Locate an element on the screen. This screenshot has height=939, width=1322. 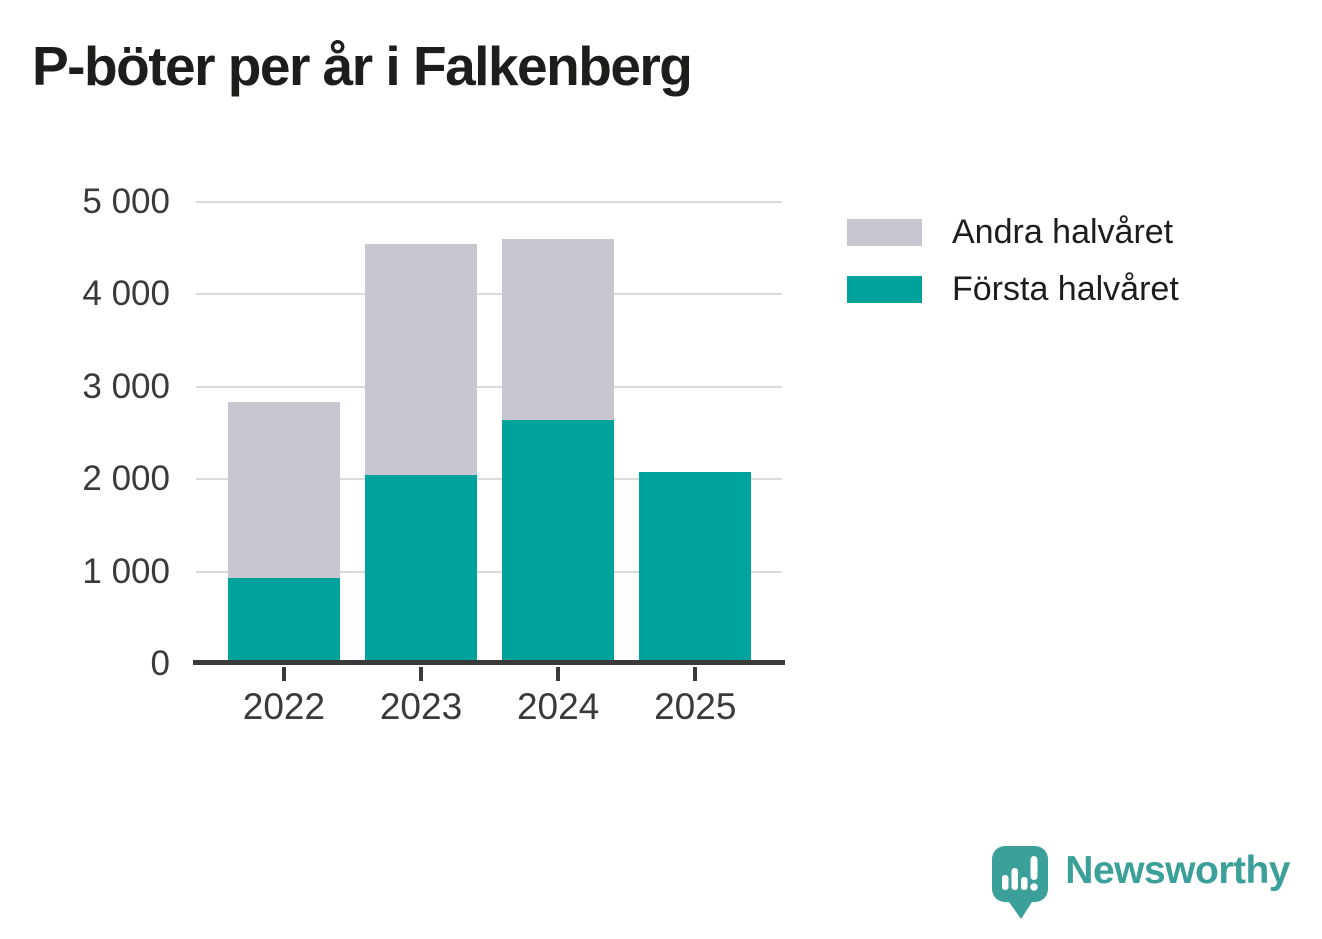
bar-group-2022 is located at coordinates (283, 532).